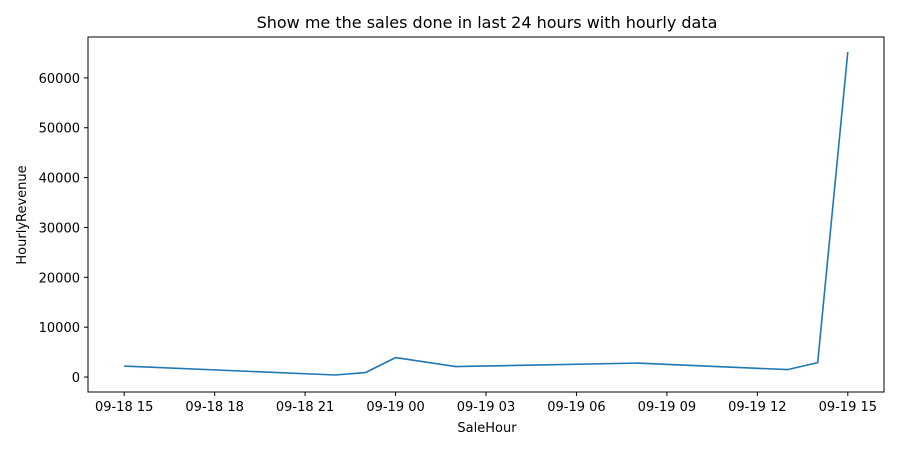 This screenshot has width=900, height=454. I want to click on x-tick-label: 09-19 03, so click(486, 407).